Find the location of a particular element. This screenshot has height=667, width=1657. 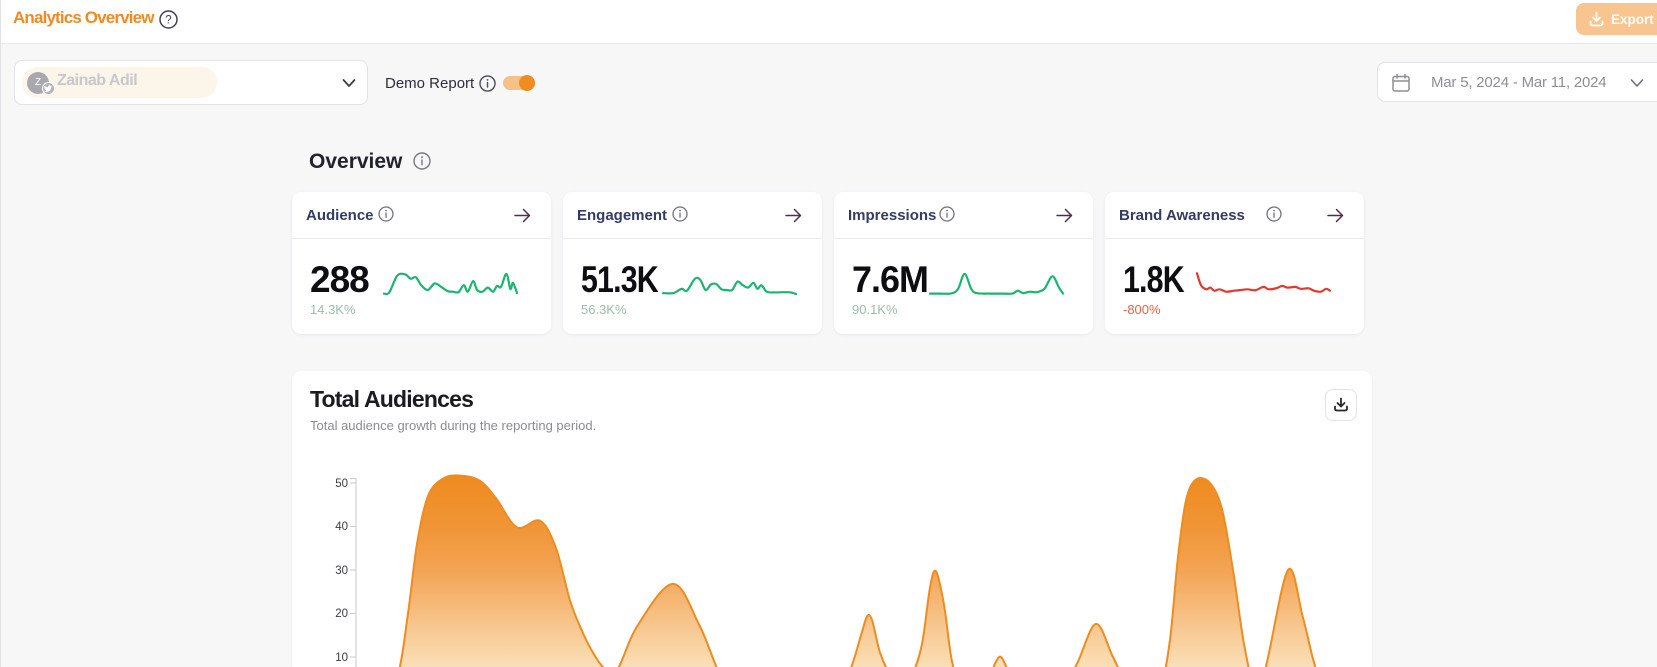

svg-text: 50 is located at coordinates (341, 484).